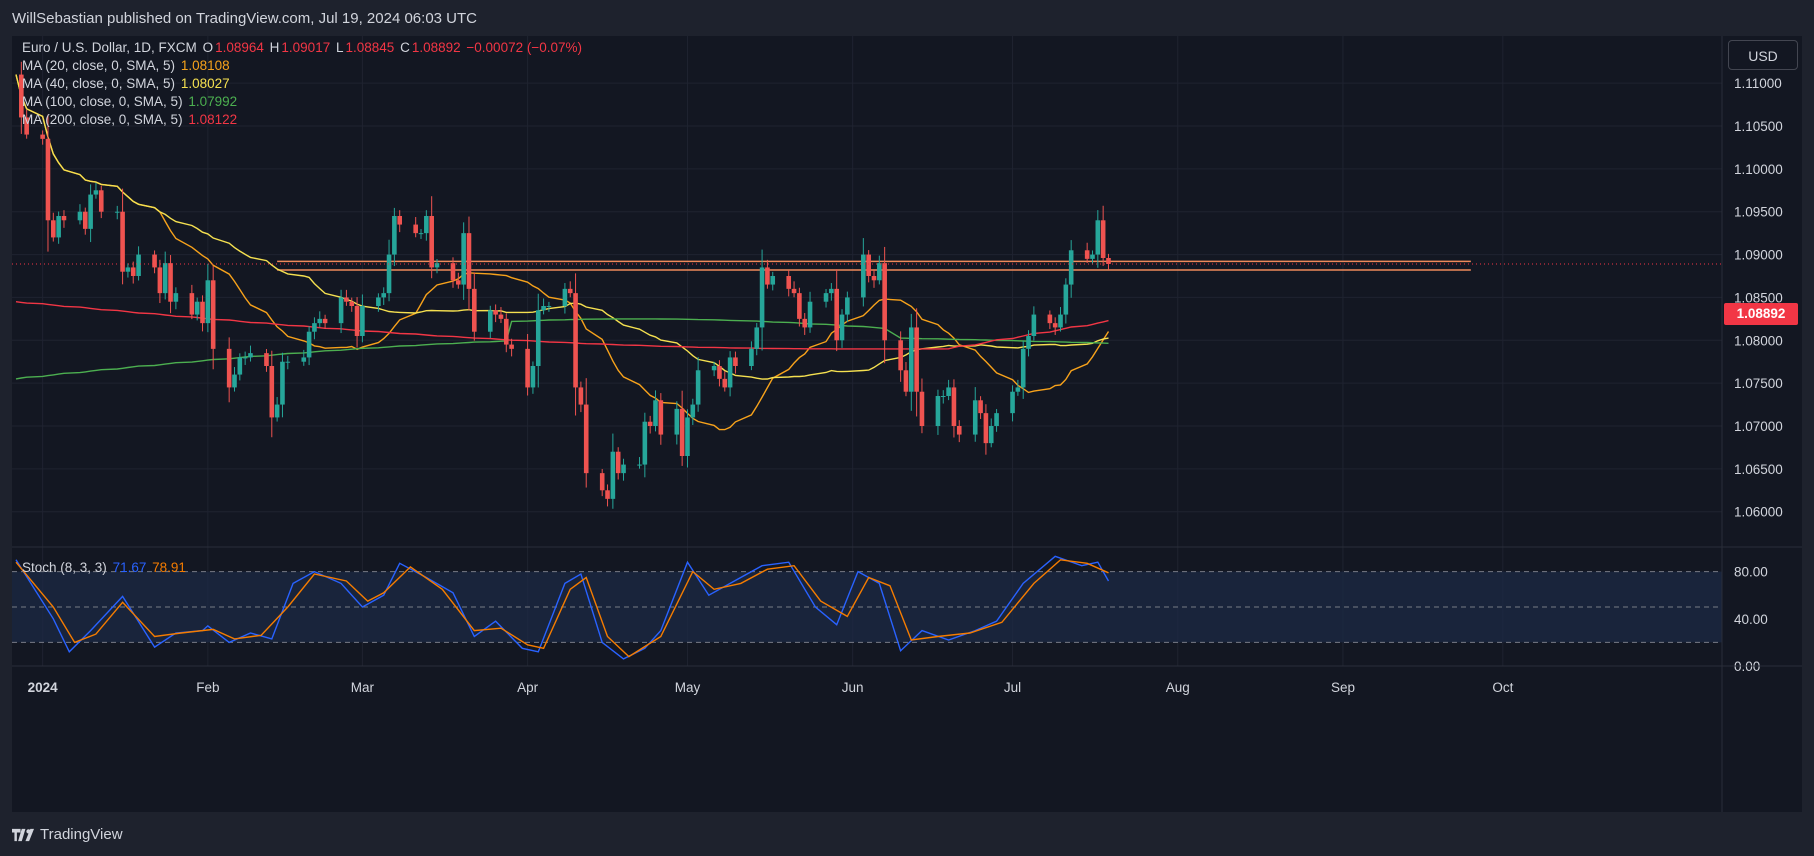  Describe the element at coordinates (1758, 426) in the screenshot. I see `price-tick-label-8: 1.07000` at that location.